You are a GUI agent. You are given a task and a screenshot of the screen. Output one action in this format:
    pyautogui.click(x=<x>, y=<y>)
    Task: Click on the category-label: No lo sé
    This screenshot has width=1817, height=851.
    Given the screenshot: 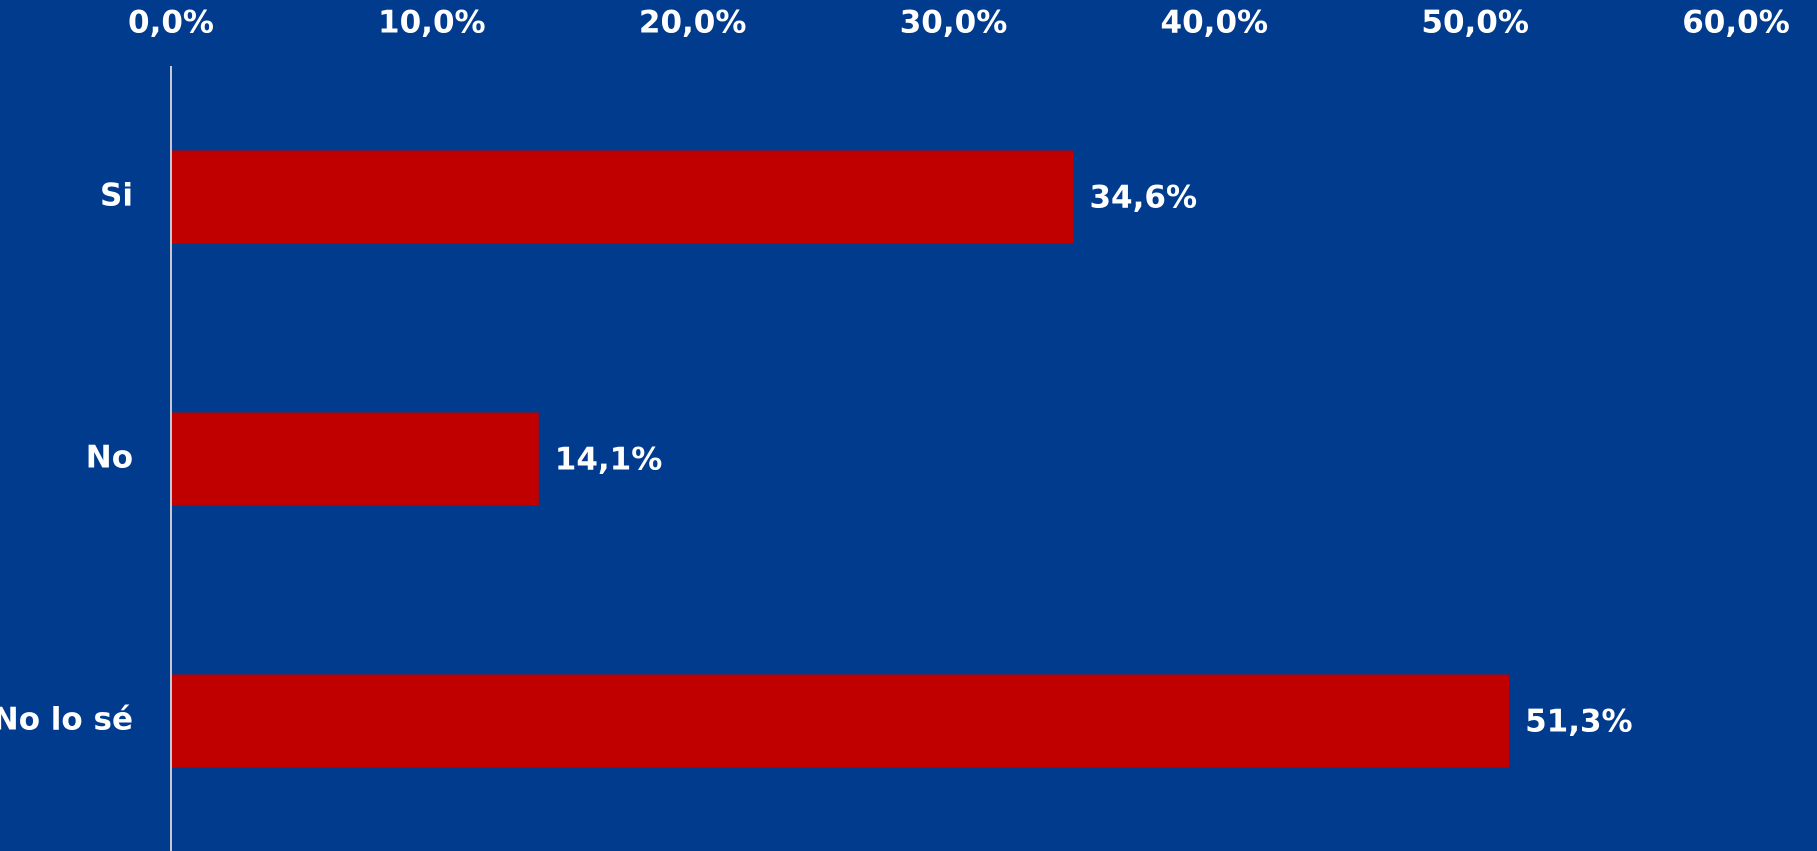 What is the action you would take?
    pyautogui.click(x=66, y=720)
    